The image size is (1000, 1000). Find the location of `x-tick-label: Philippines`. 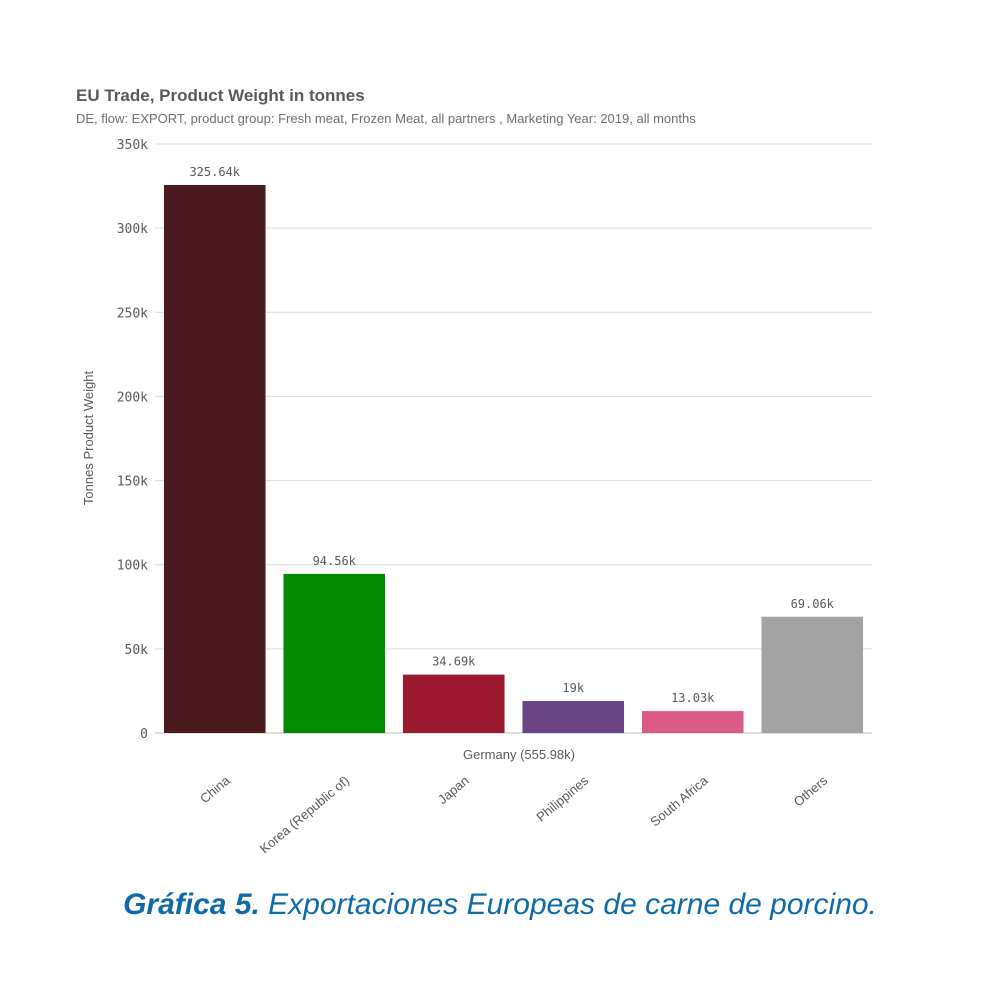

x-tick-label: Philippines is located at coordinates (562, 798).